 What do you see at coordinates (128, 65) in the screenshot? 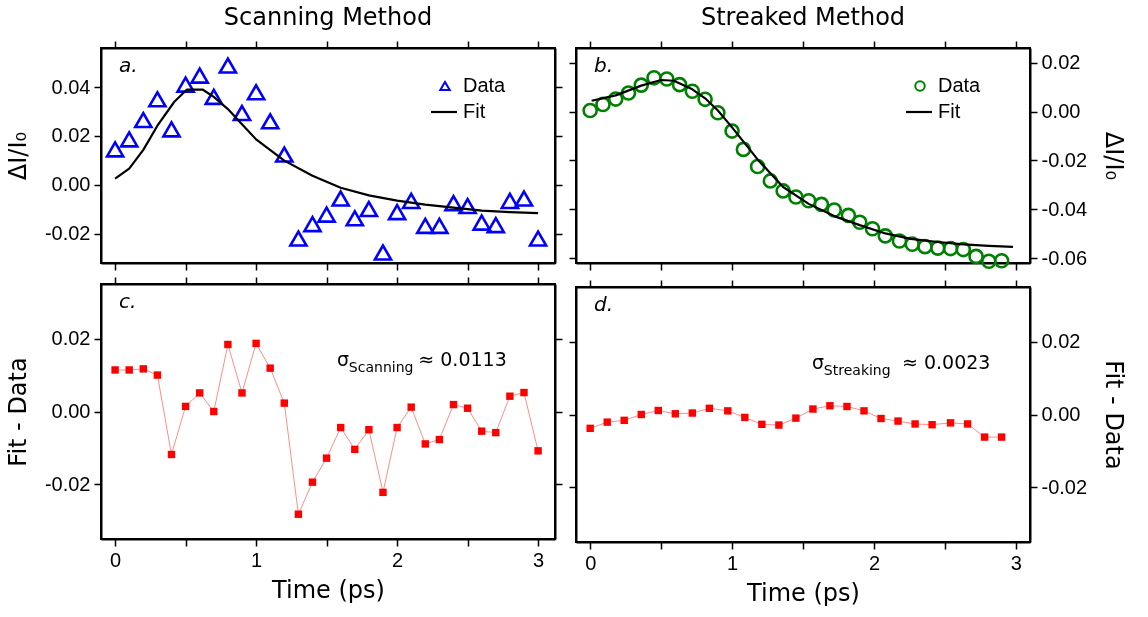
I see `annotation: a.` at bounding box center [128, 65].